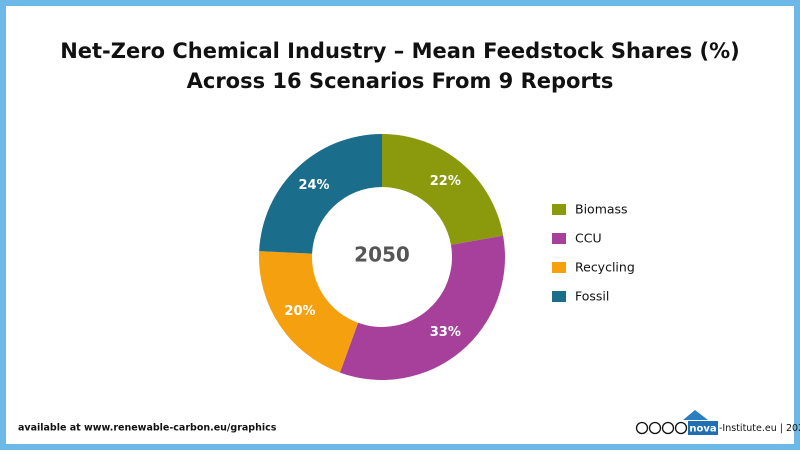 The image size is (800, 454). Describe the element at coordinates (400, 81) in the screenshot. I see `chart-subtitle: Across 16 Scenarios From 9 Reports` at that location.